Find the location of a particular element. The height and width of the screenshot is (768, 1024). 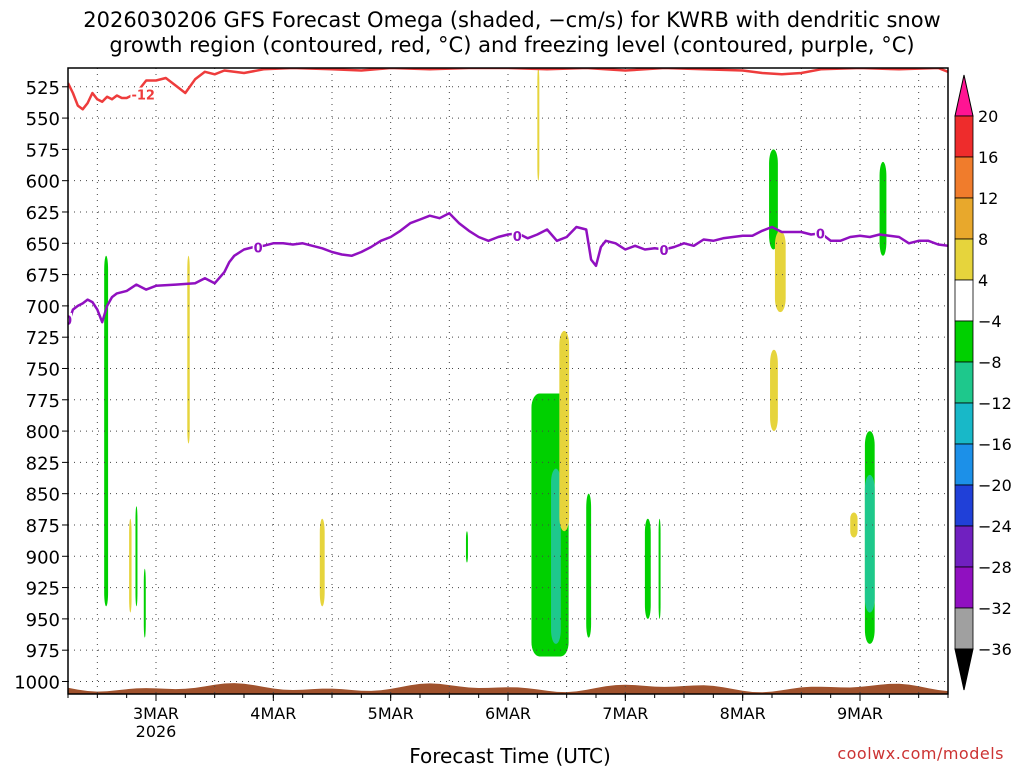

x-tick-label-6: 9MAR is located at coordinates (860, 713).